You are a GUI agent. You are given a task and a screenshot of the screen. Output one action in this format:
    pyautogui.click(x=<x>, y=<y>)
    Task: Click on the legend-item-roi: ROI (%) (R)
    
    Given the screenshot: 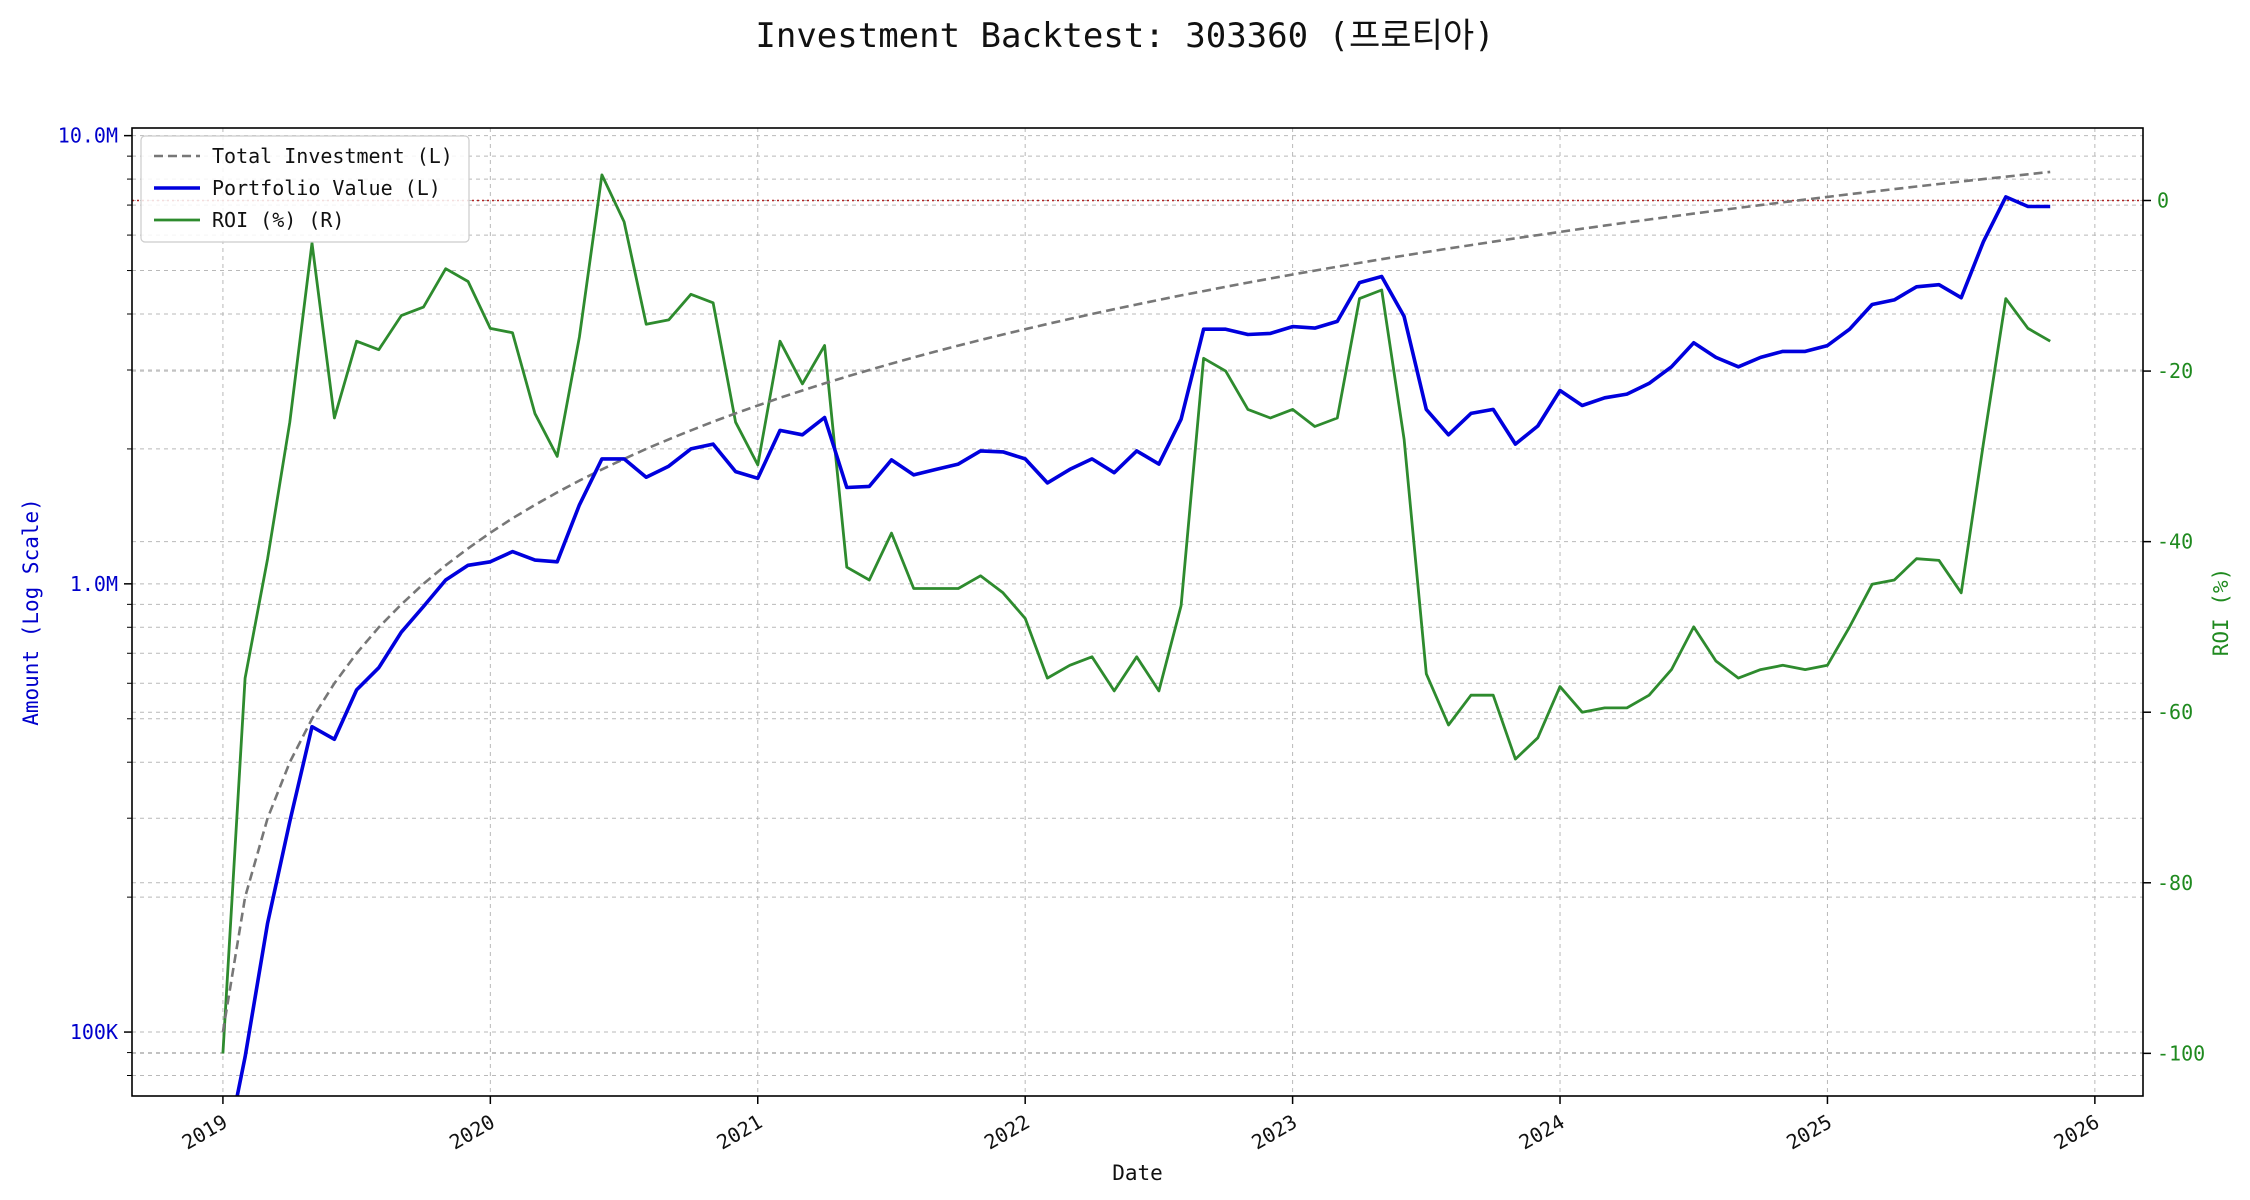 What is the action you would take?
    pyautogui.click(x=249, y=220)
    